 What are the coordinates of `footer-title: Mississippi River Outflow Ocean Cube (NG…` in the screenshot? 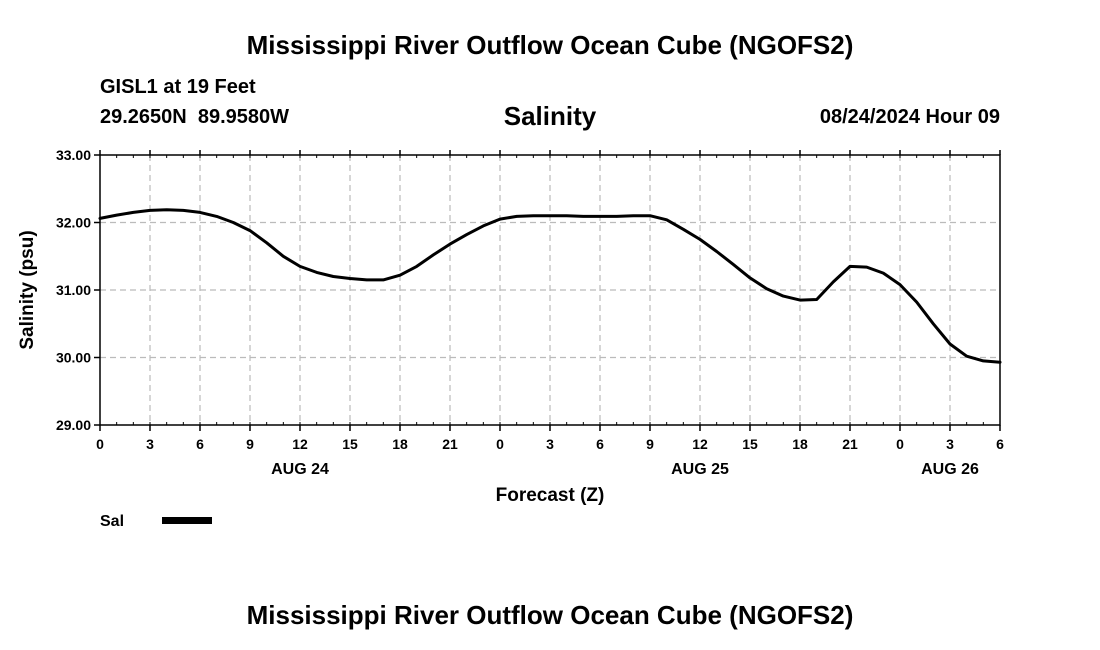 It's located at (550, 615).